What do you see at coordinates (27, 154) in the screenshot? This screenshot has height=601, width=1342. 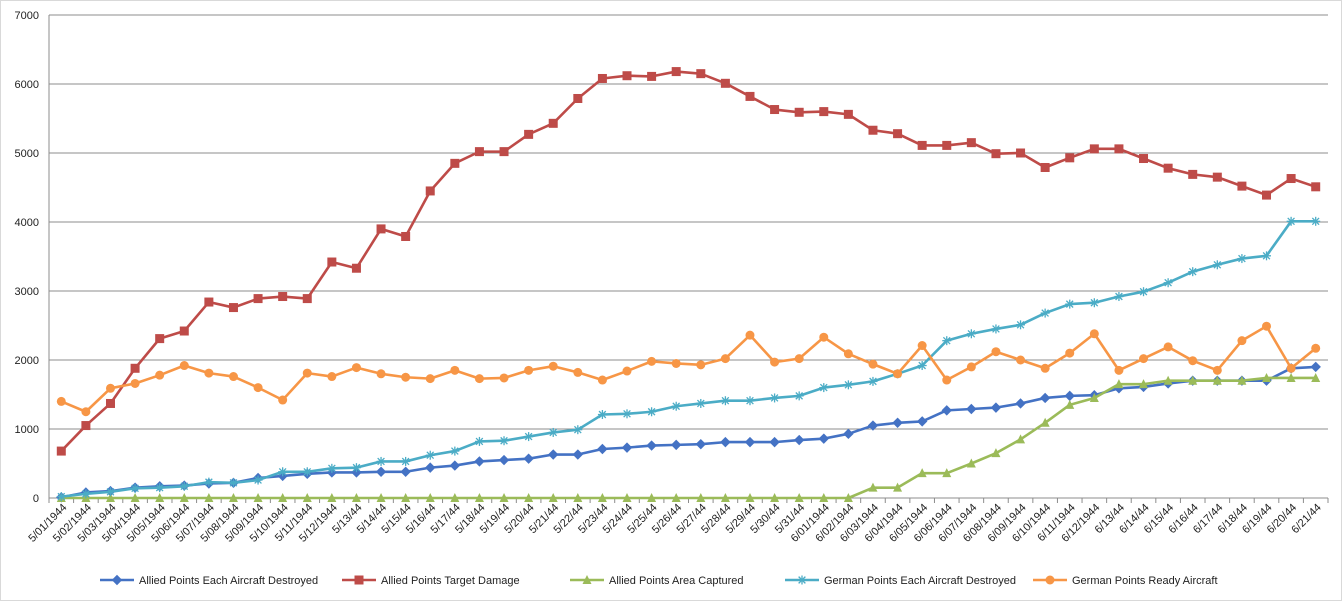 I see `y-tick-label: 5000` at bounding box center [27, 154].